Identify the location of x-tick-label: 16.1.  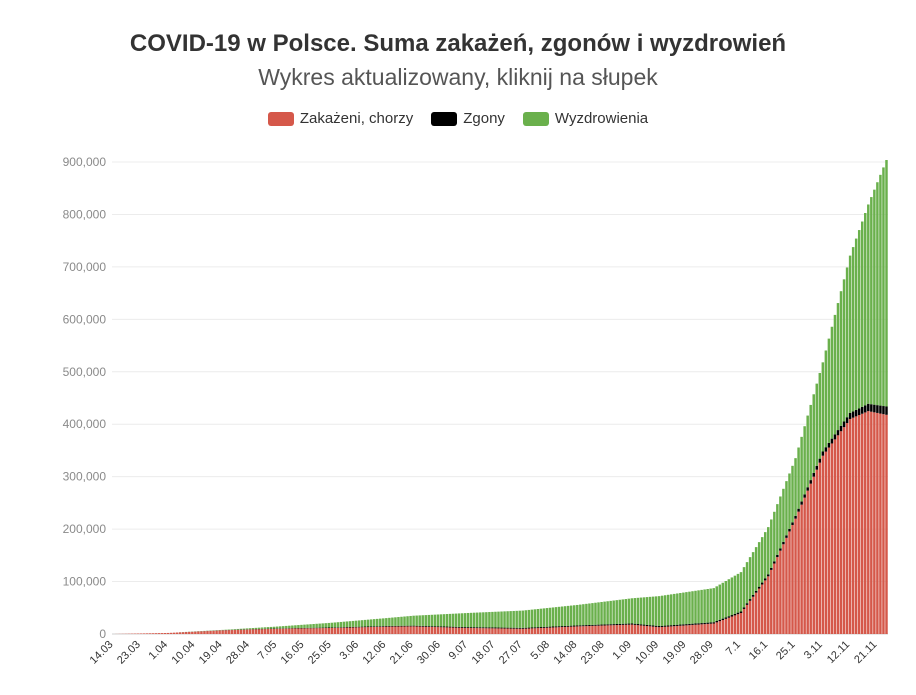
(759, 651).